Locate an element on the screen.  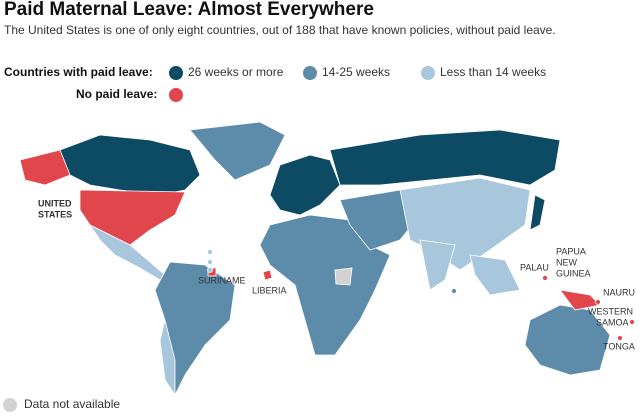
island-dot is located at coordinates (454, 291).